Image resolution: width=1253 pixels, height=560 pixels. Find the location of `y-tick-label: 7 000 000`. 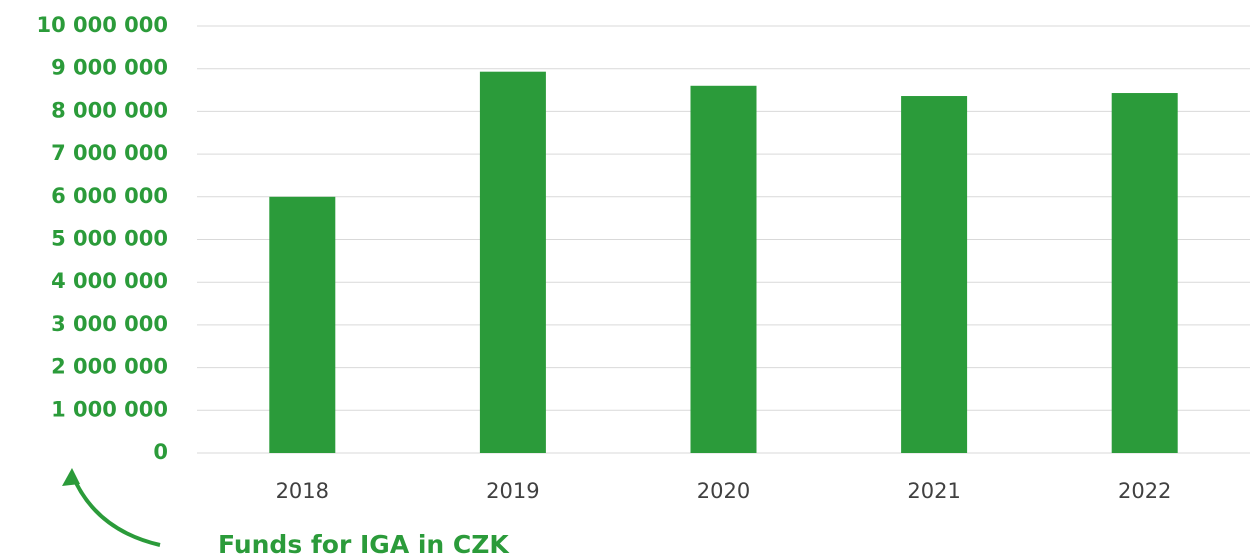

y-tick-label: 7 000 000 is located at coordinates (109, 153).